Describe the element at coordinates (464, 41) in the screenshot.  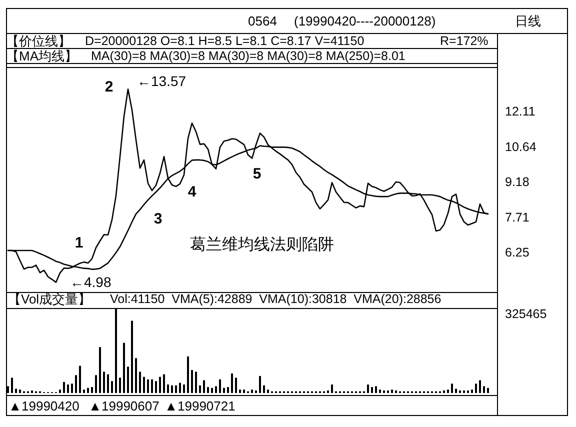
I see `annotation: R=172%` at that location.